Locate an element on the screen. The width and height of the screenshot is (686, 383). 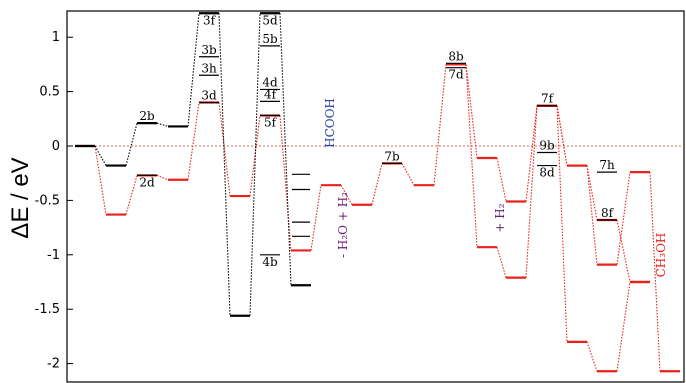
state-label-8f: 8f is located at coordinates (608, 213).